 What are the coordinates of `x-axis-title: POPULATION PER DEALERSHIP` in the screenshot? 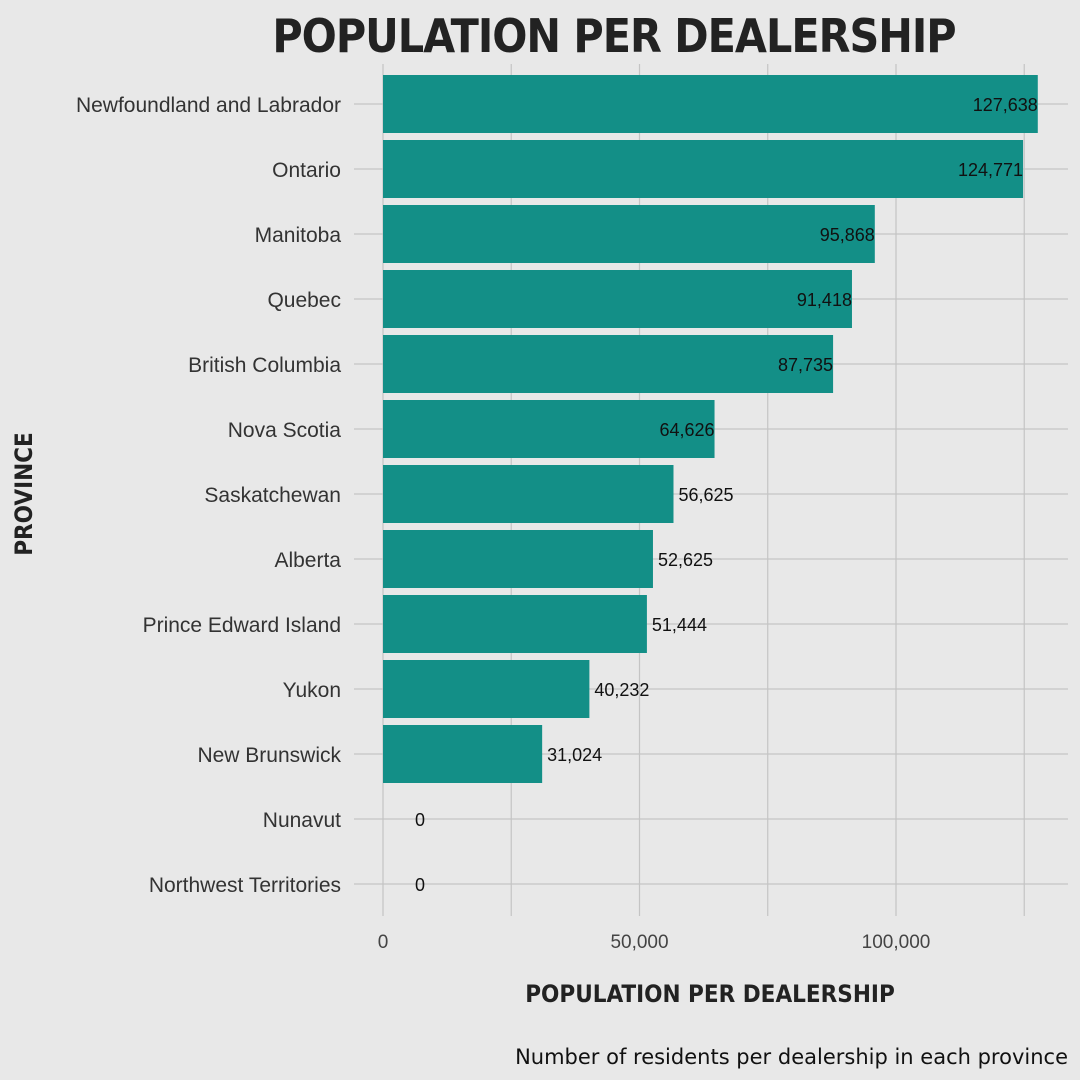 It's located at (710, 994).